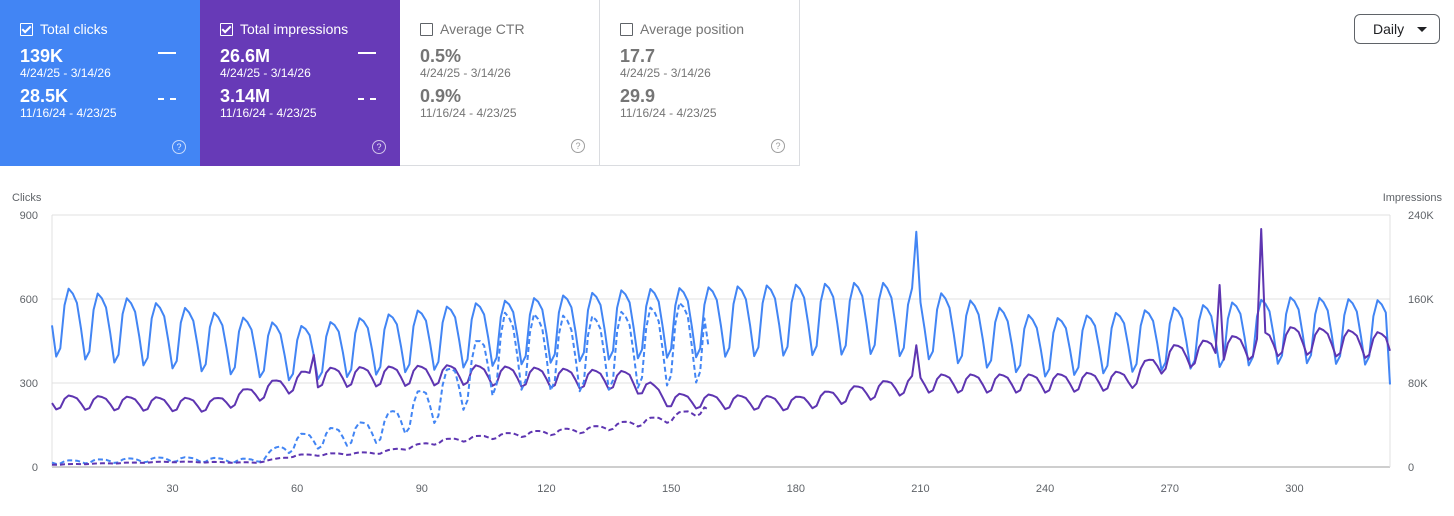 The image size is (1454, 516). What do you see at coordinates (1170, 489) in the screenshot?
I see `x-tick-label: 270` at bounding box center [1170, 489].